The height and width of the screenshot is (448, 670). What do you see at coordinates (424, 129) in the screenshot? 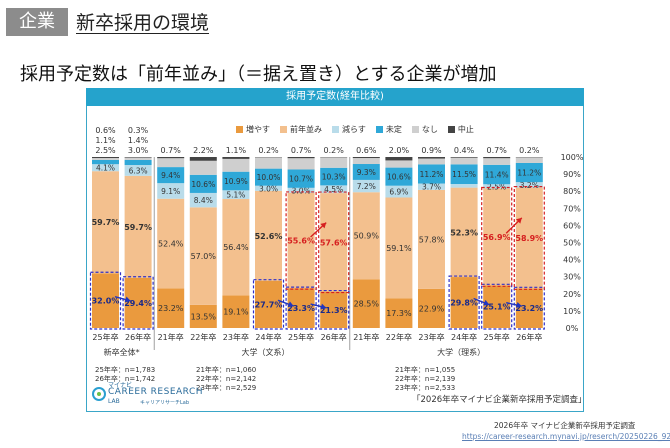
I see `legend-item-none: なし` at bounding box center [424, 129].